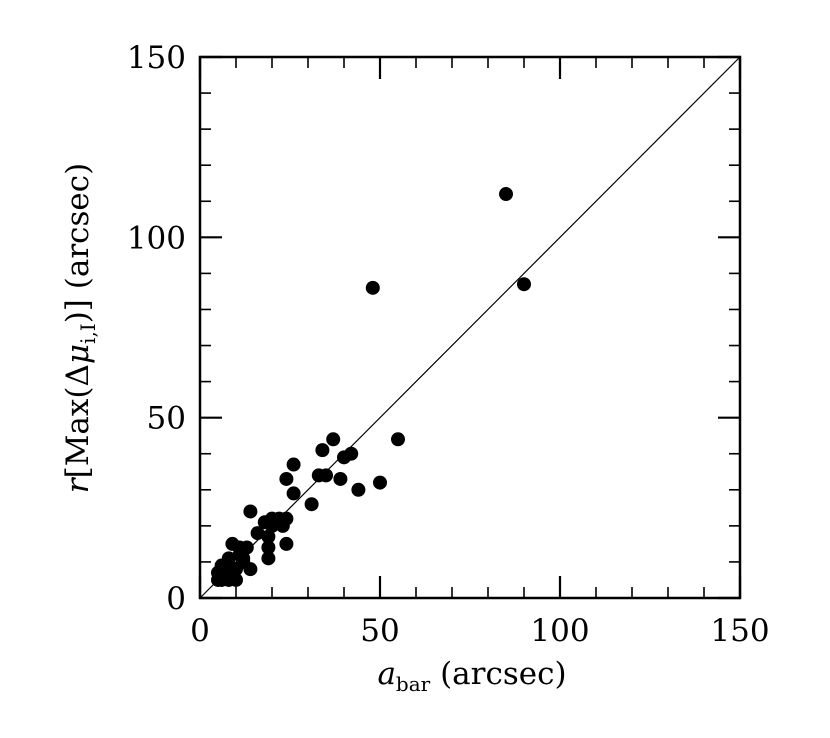 This screenshot has width=830, height=738. I want to click on y-axis-text-open: [Max(Δ, so click(78, 421).